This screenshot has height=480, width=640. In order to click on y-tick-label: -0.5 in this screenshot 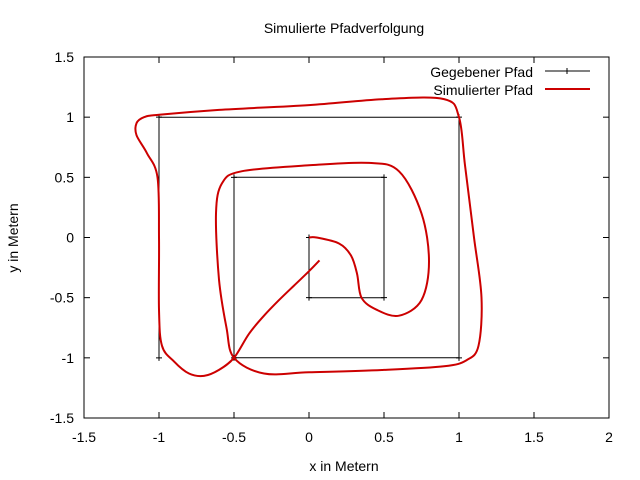, I will do `click(62, 298)`.